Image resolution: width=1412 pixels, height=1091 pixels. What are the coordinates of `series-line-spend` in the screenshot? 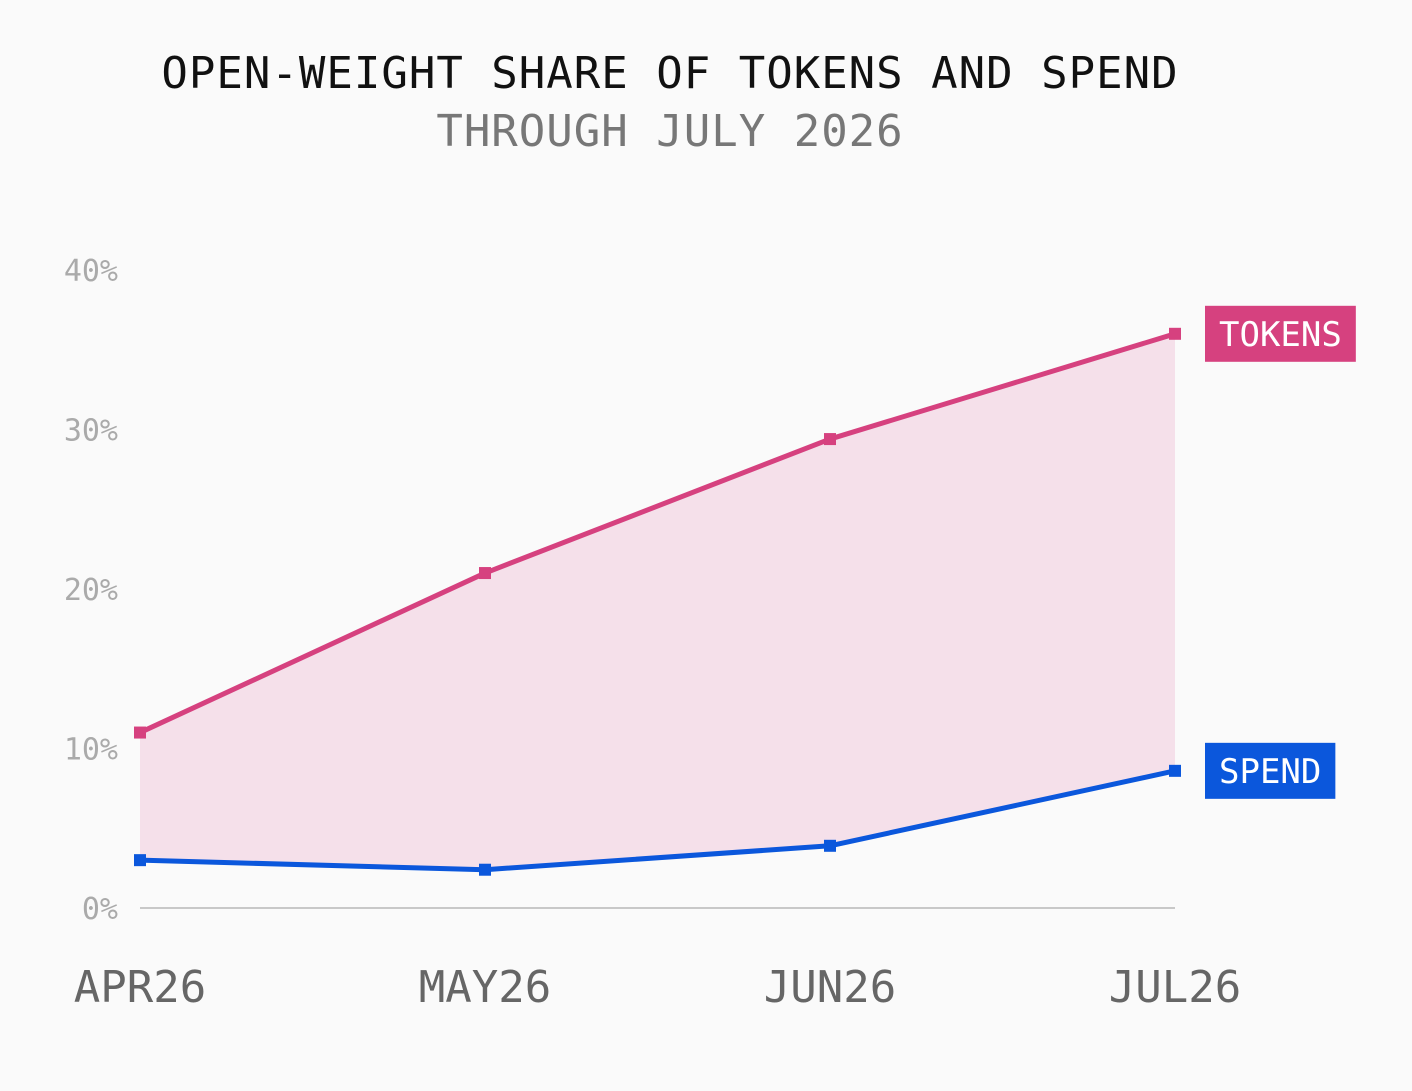 It's located at (657, 820).